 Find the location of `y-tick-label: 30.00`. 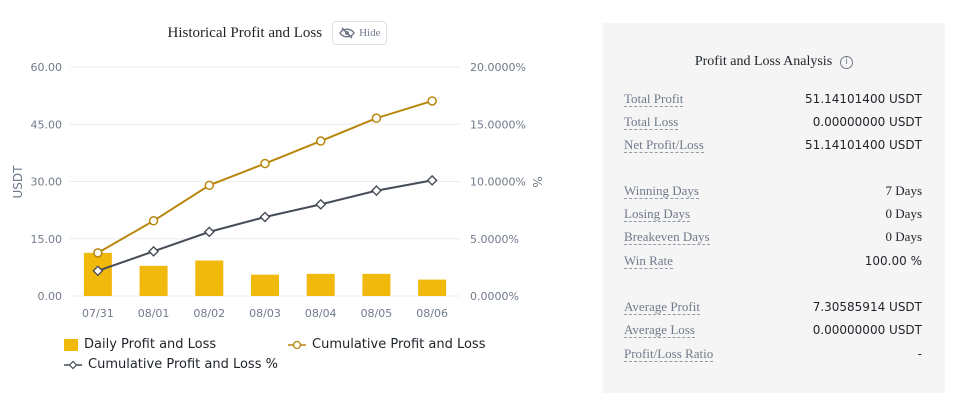

y-tick-label: 30.00 is located at coordinates (47, 182).